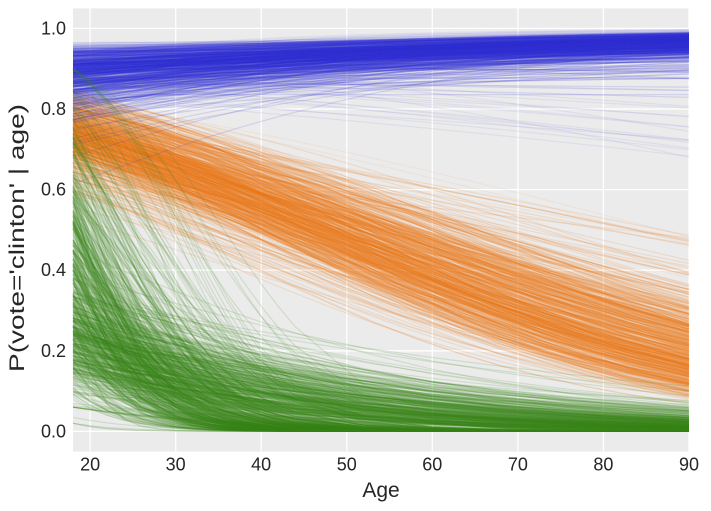  Describe the element at coordinates (53, 270) in the screenshot. I see `svg-text: 0.4` at that location.